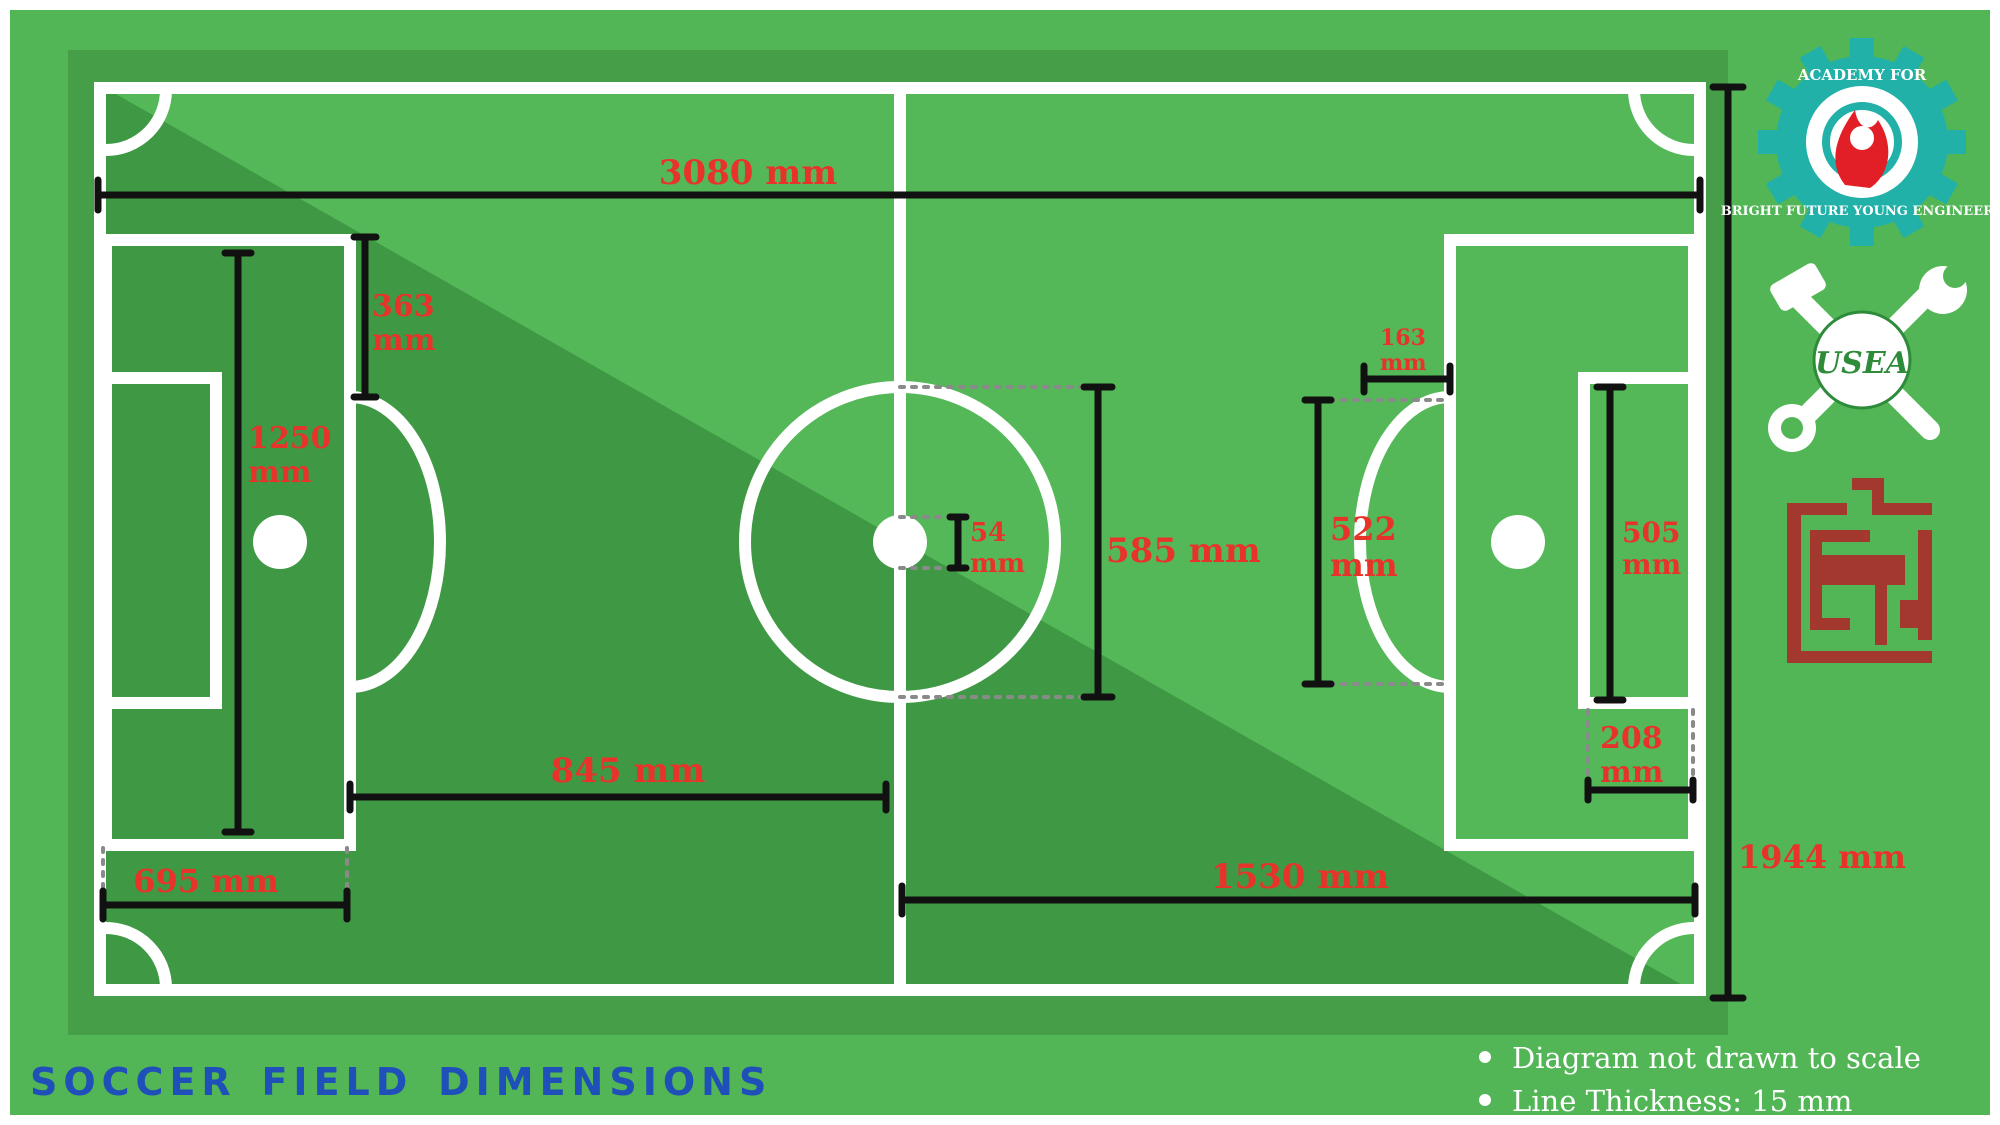 The width and height of the screenshot is (2000, 1125). What do you see at coordinates (403, 306) in the screenshot?
I see `label-arc-offset-num: 363` at bounding box center [403, 306].